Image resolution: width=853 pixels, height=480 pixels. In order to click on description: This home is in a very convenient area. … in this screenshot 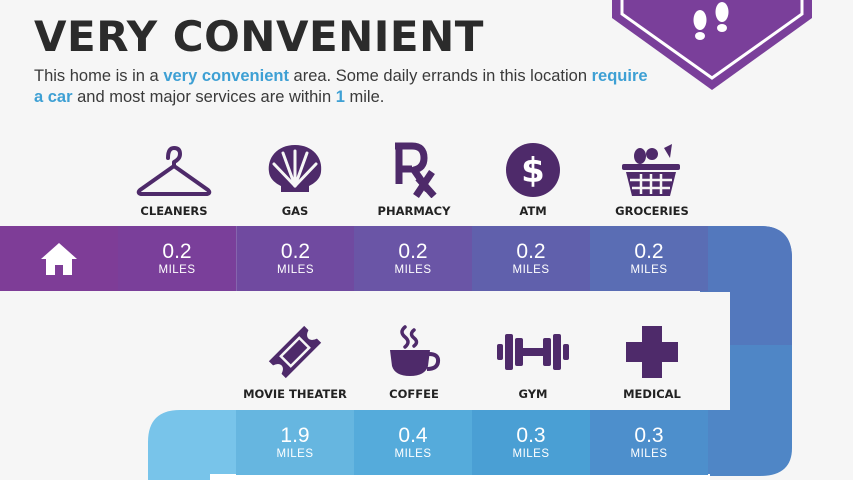, I will do `click(341, 86)`.